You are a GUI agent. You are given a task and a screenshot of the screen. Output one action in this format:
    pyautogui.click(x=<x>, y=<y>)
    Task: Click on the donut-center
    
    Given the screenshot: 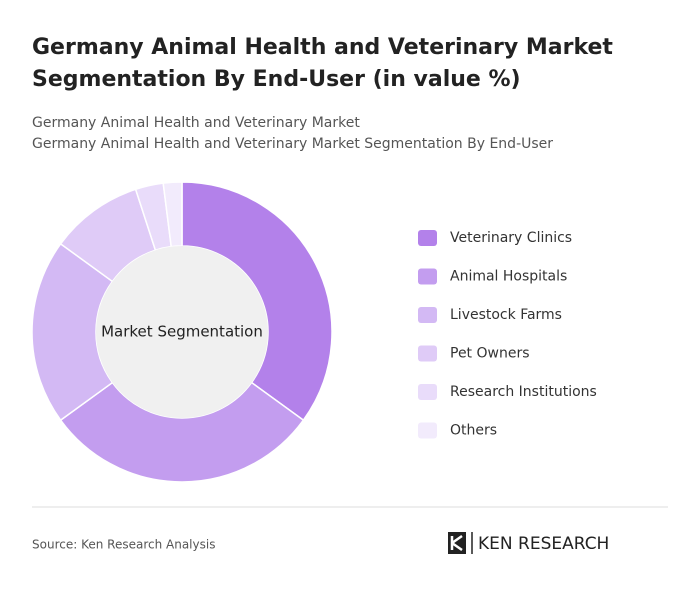 What is the action you would take?
    pyautogui.click(x=182, y=332)
    